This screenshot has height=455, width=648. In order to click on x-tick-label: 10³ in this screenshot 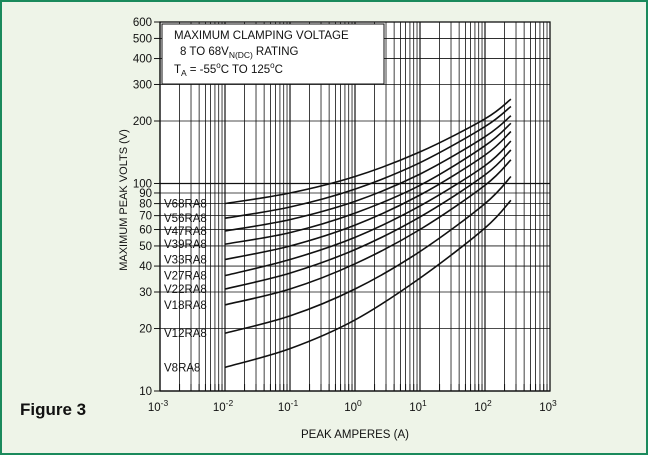, I will do `click(548, 406)`.